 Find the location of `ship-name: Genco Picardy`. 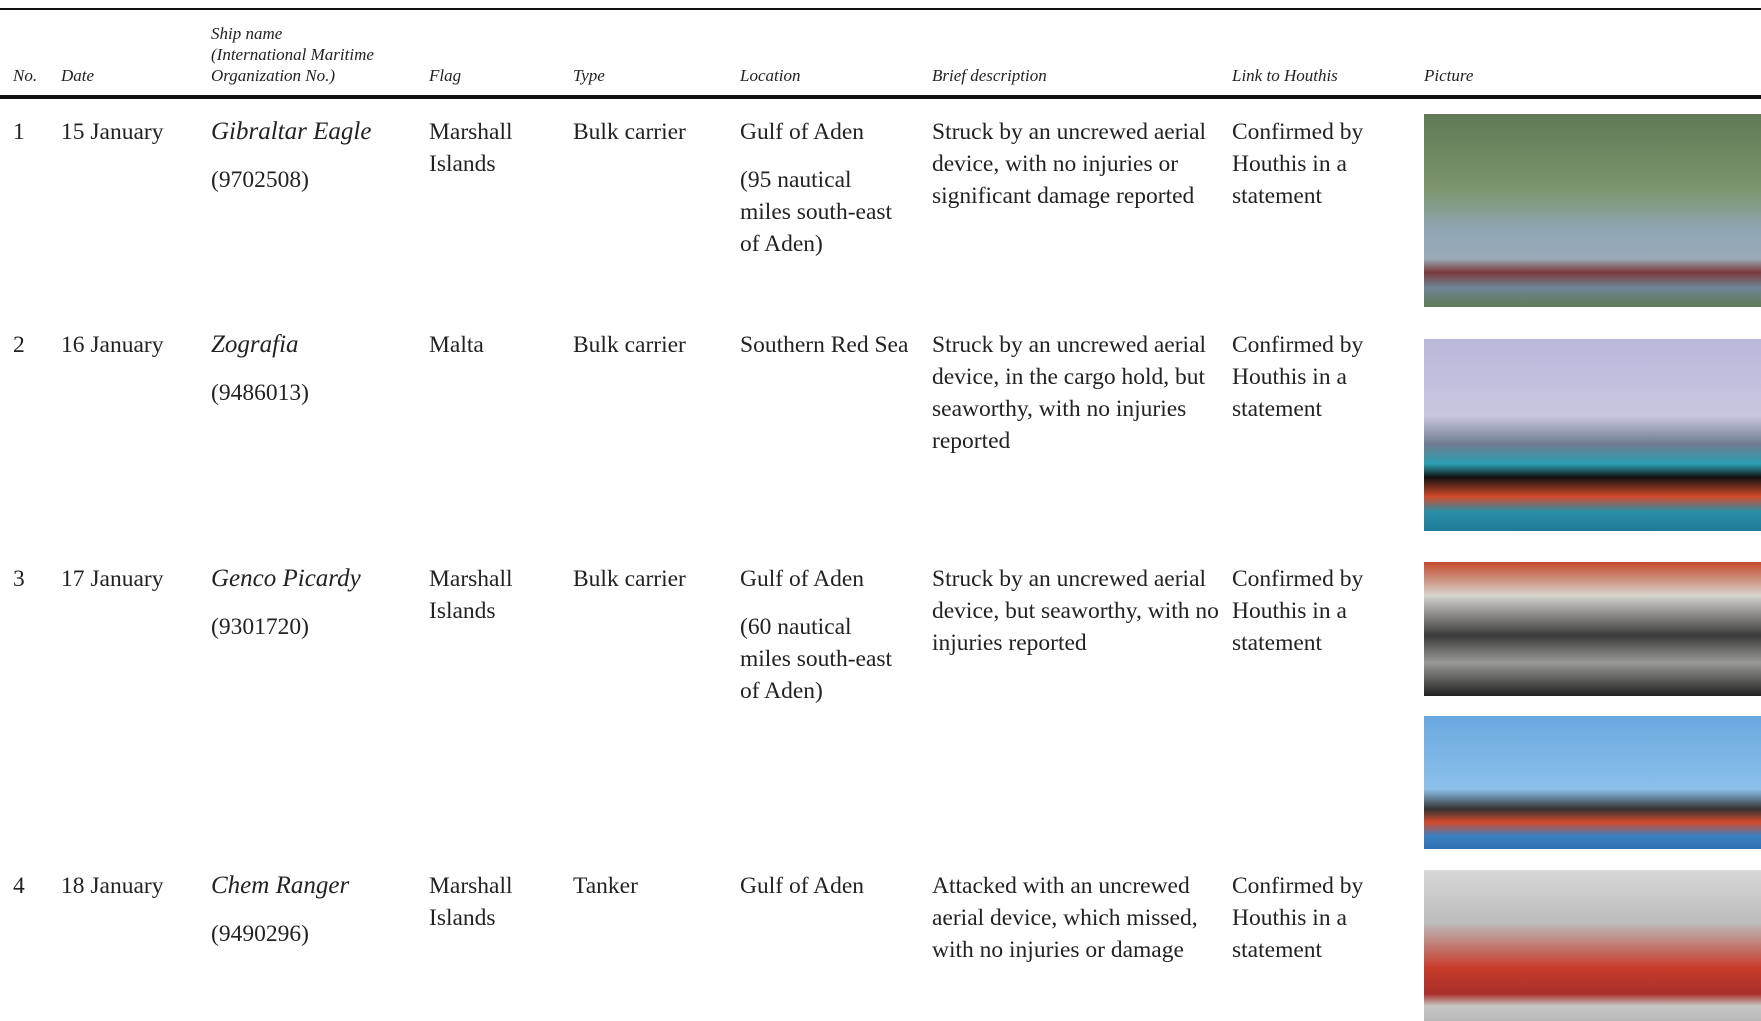

ship-name: Genco Picardy is located at coordinates (286, 578).